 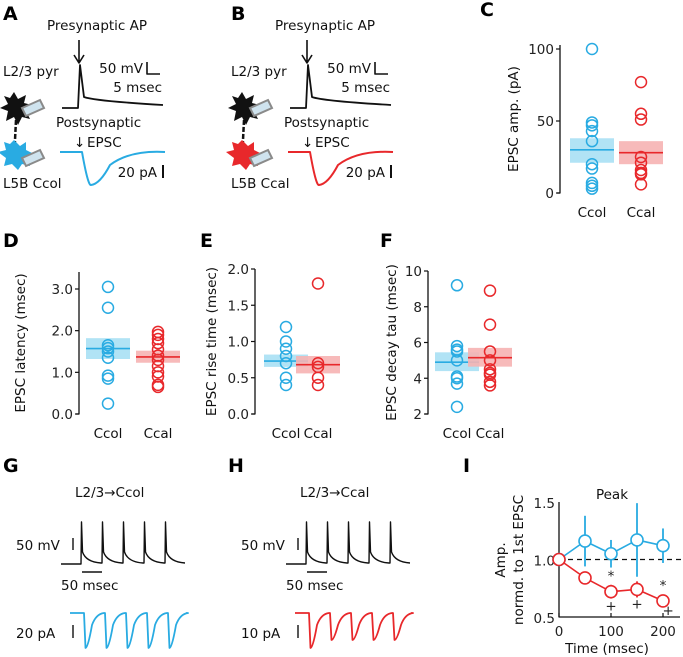 What do you see at coordinates (62, 373) in the screenshot?
I see `y-tick-label: 1.0` at bounding box center [62, 373].